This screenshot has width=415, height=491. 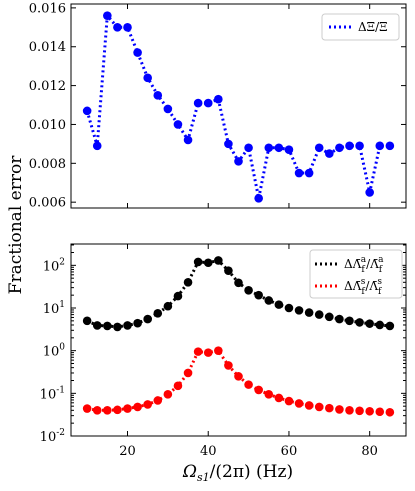 I want to click on top-y-tick-label: 0.014, so click(x=47, y=47).